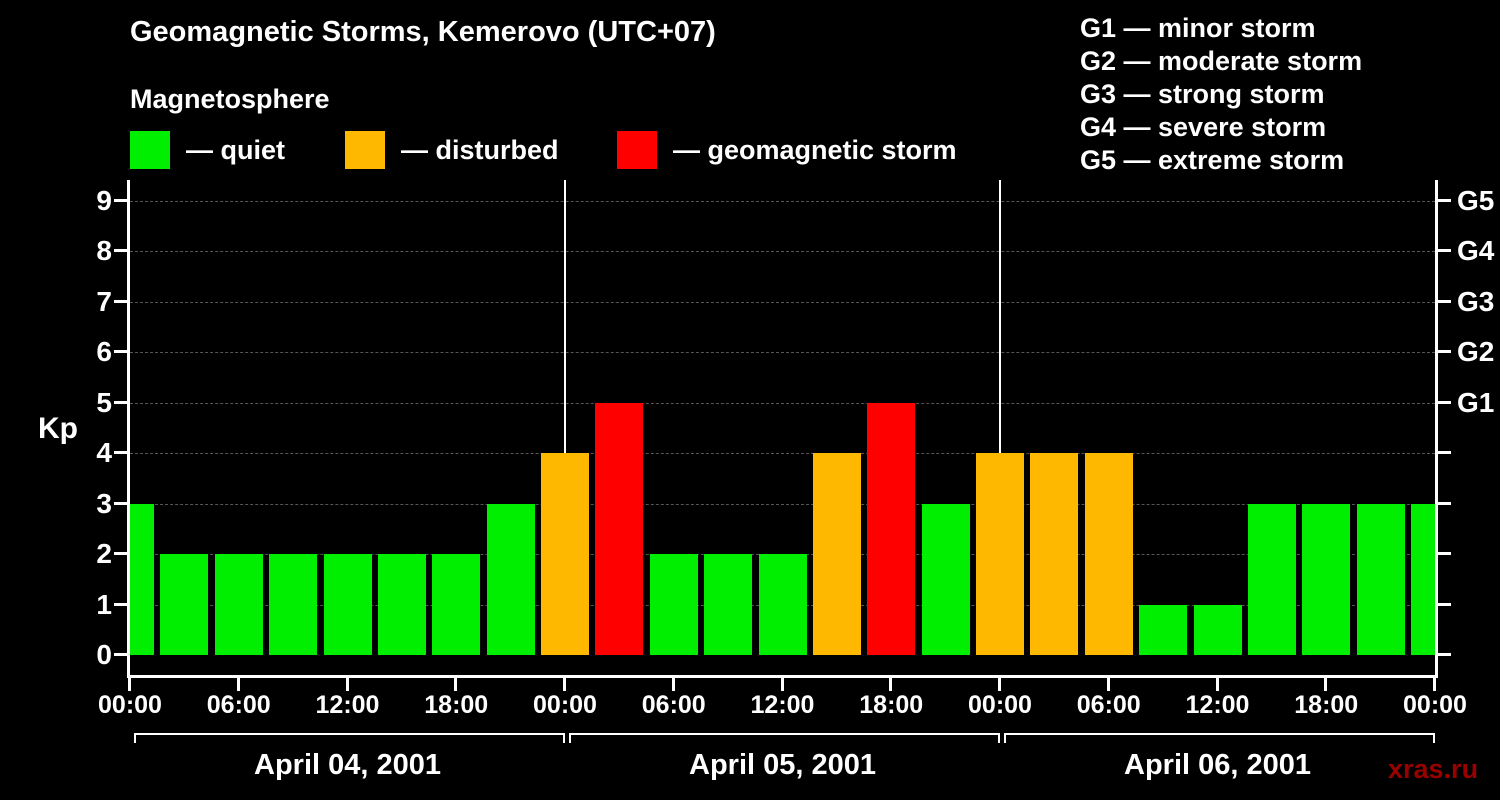 This screenshot has width=1500, height=800. I want to click on chart-subtitle: Magnetosphere, so click(230, 99).